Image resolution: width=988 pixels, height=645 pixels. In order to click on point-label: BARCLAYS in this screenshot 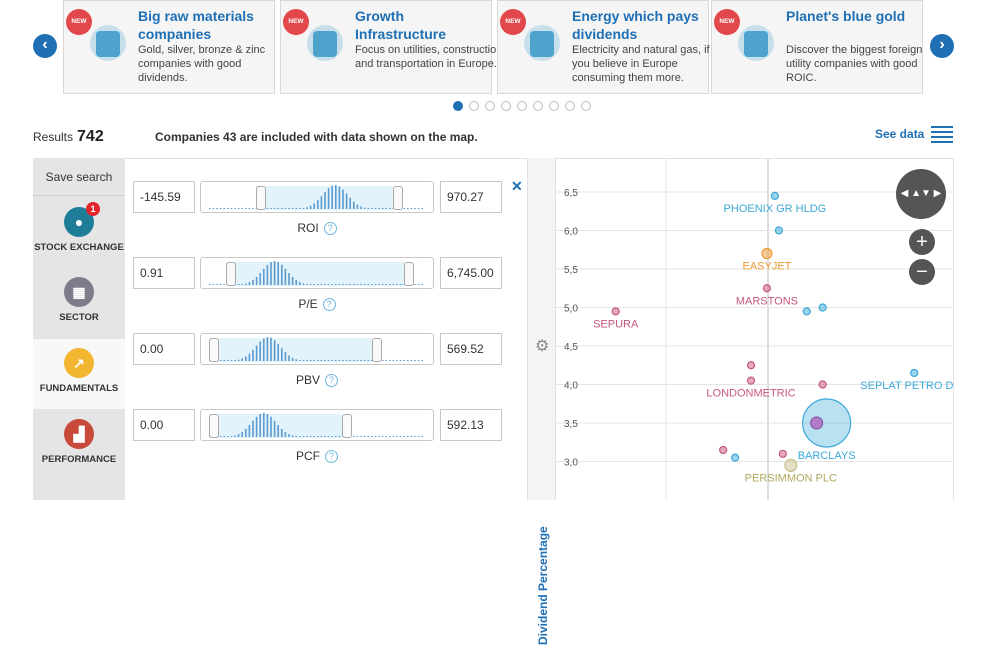, I will do `click(827, 456)`.